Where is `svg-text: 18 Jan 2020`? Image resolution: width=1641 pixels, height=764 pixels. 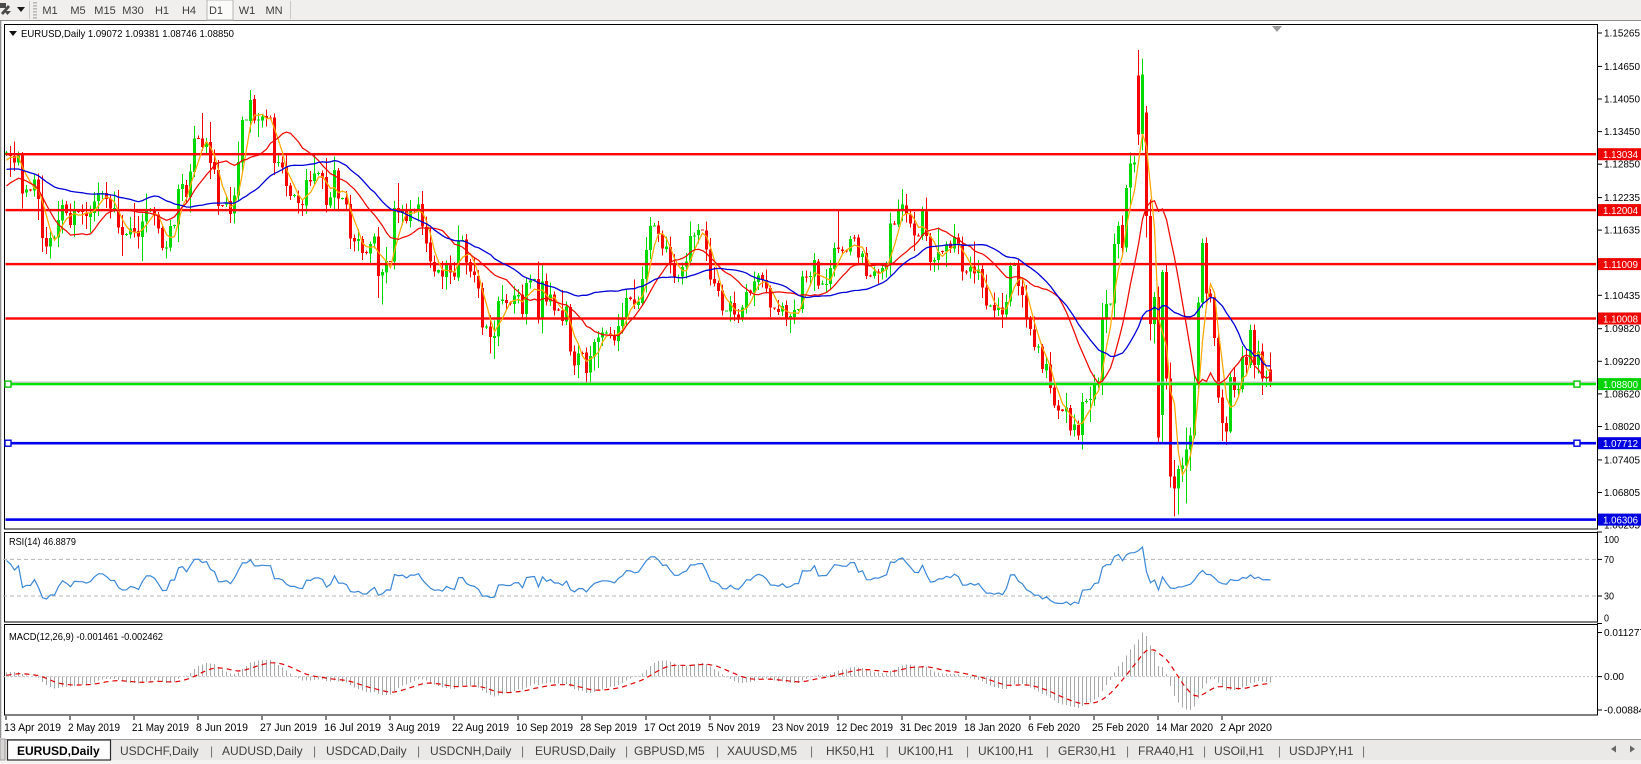
svg-text: 18 Jan 2020 is located at coordinates (992, 728).